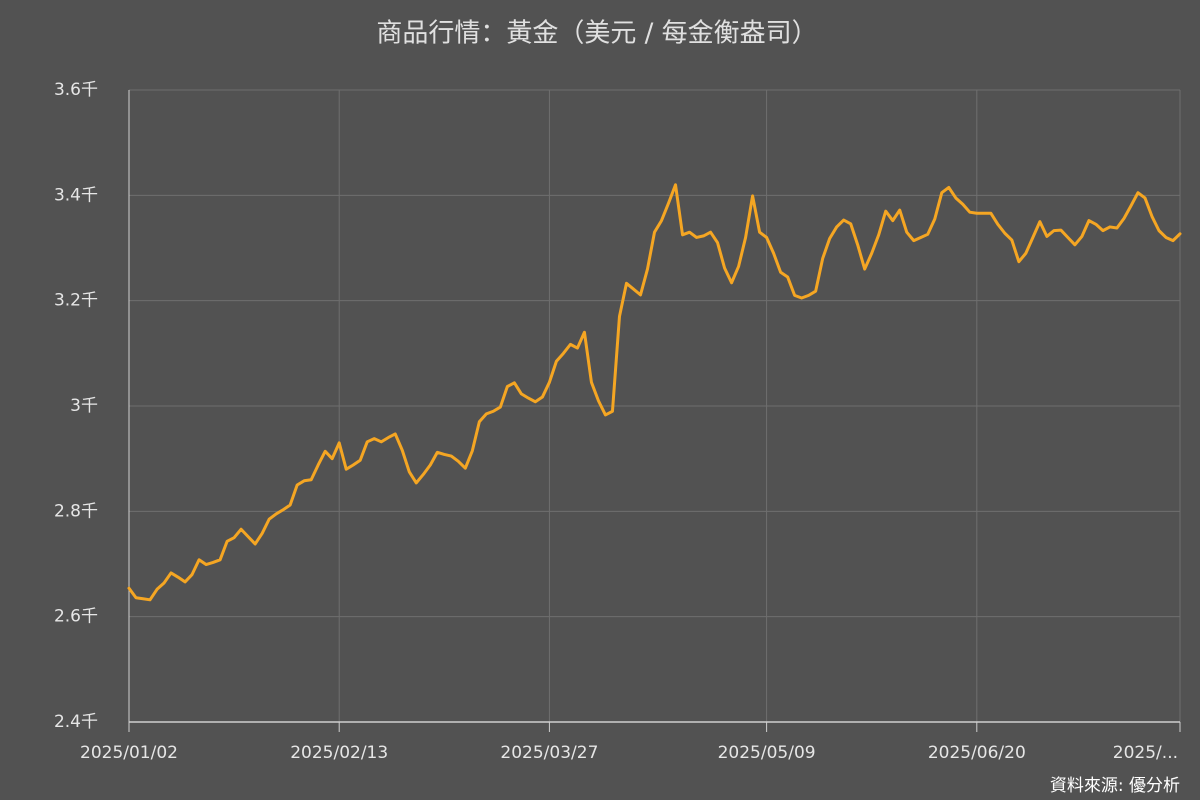 This screenshot has height=800, width=1200. I want to click on x-tick-label: 2025/01/02, so click(129, 753).